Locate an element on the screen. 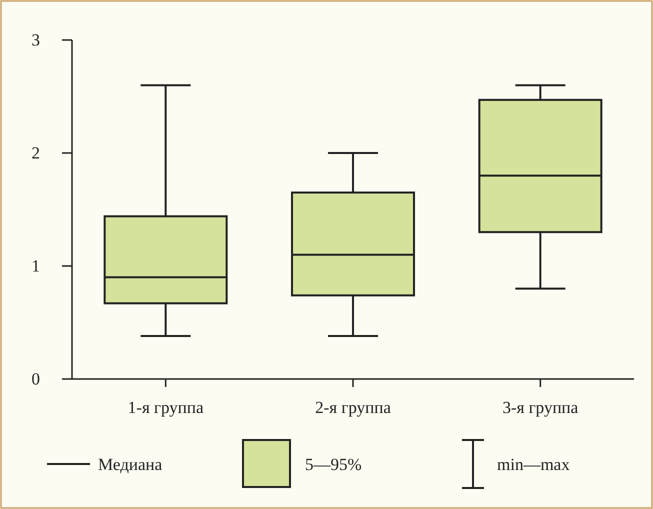 This screenshot has width=653, height=509. x-tick-label: 1-я группа is located at coordinates (166, 408).